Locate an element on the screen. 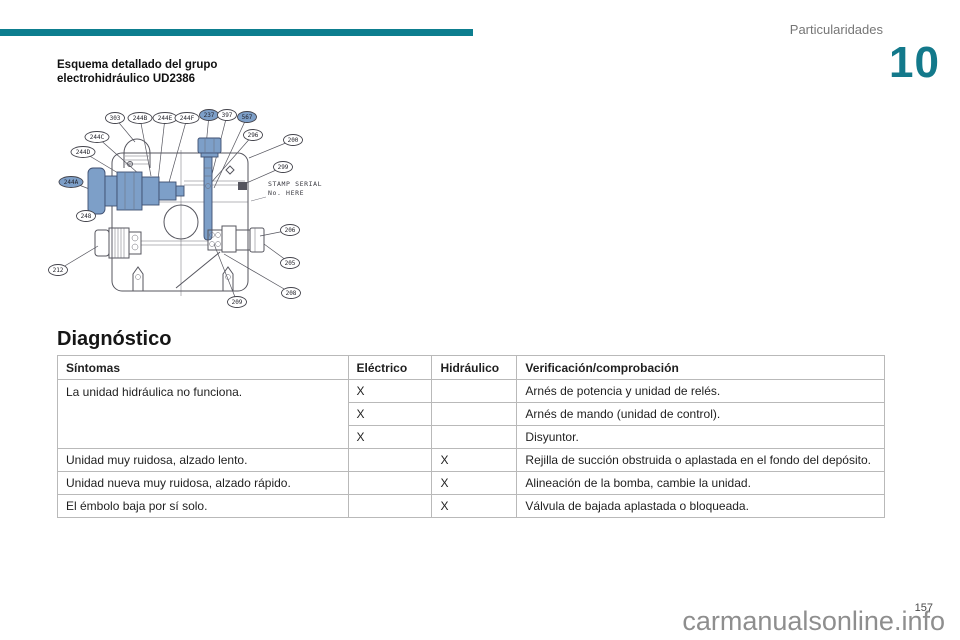  diagram-callout-244B is located at coordinates (140, 118).